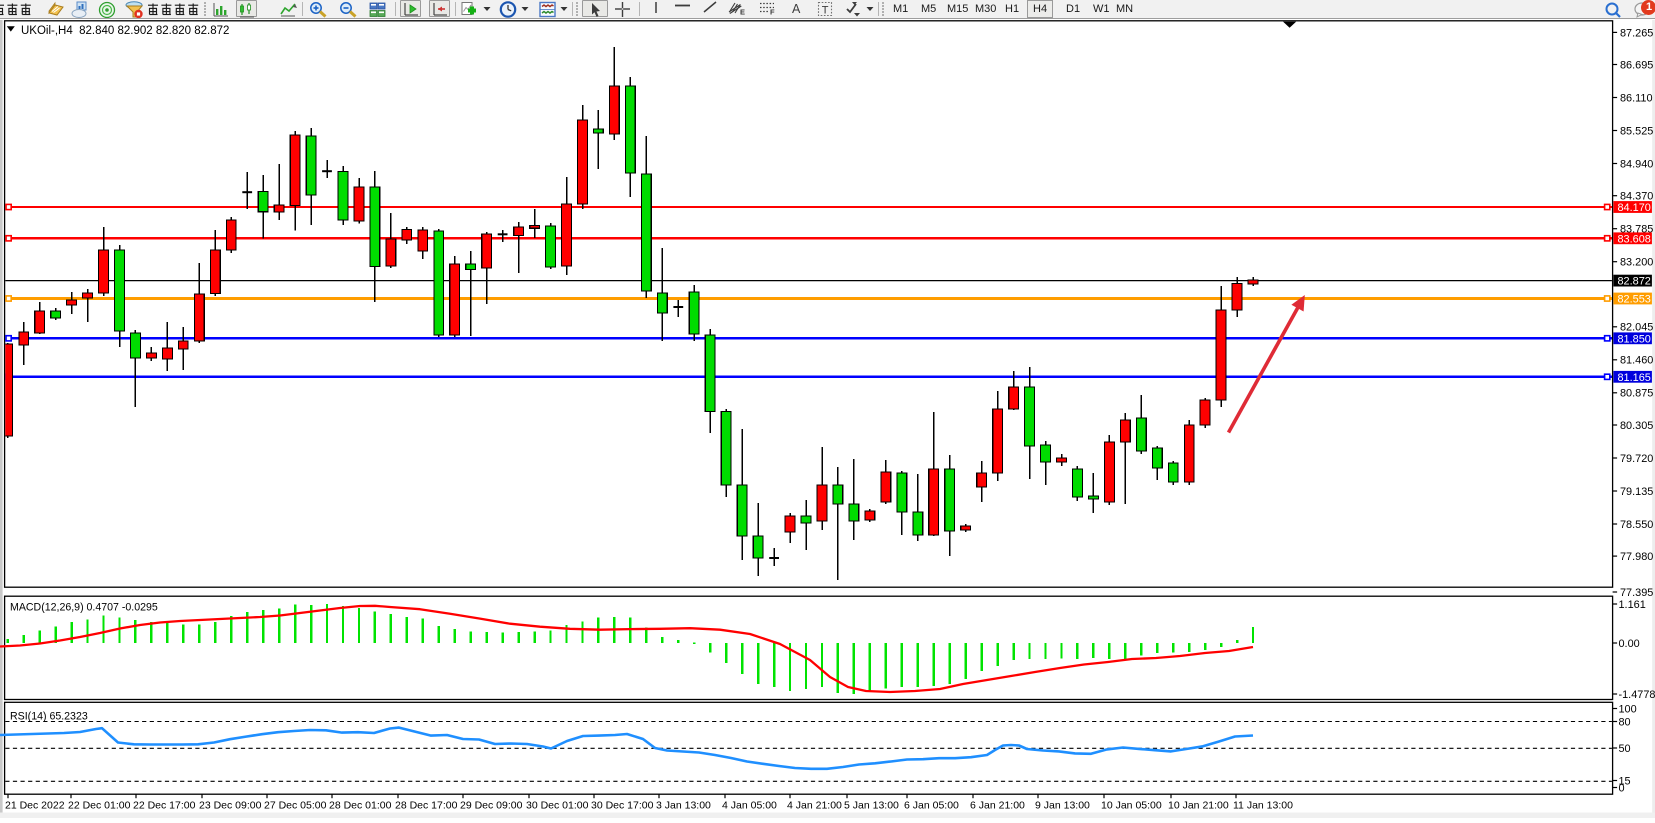 This screenshot has height=823, width=1655. Describe the element at coordinates (557, 806) in the screenshot. I see `svg-text: 30 Dec 01:00` at that location.